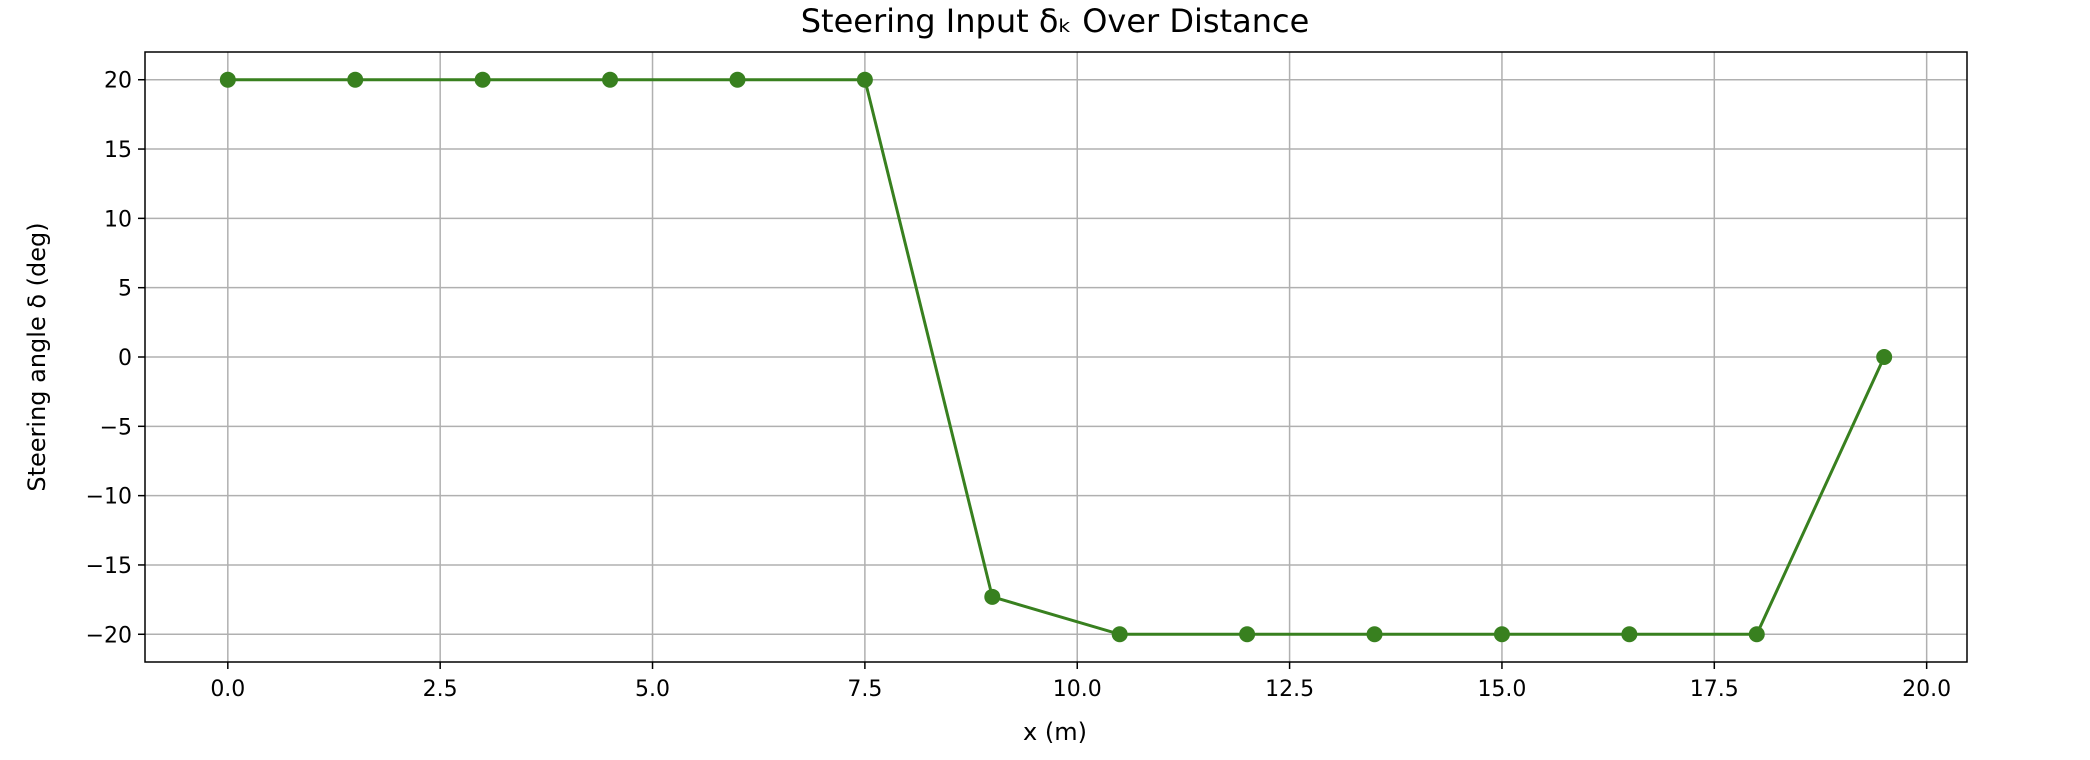  What do you see at coordinates (652, 689) in the screenshot?
I see `x-tick-label: 5.0` at bounding box center [652, 689].